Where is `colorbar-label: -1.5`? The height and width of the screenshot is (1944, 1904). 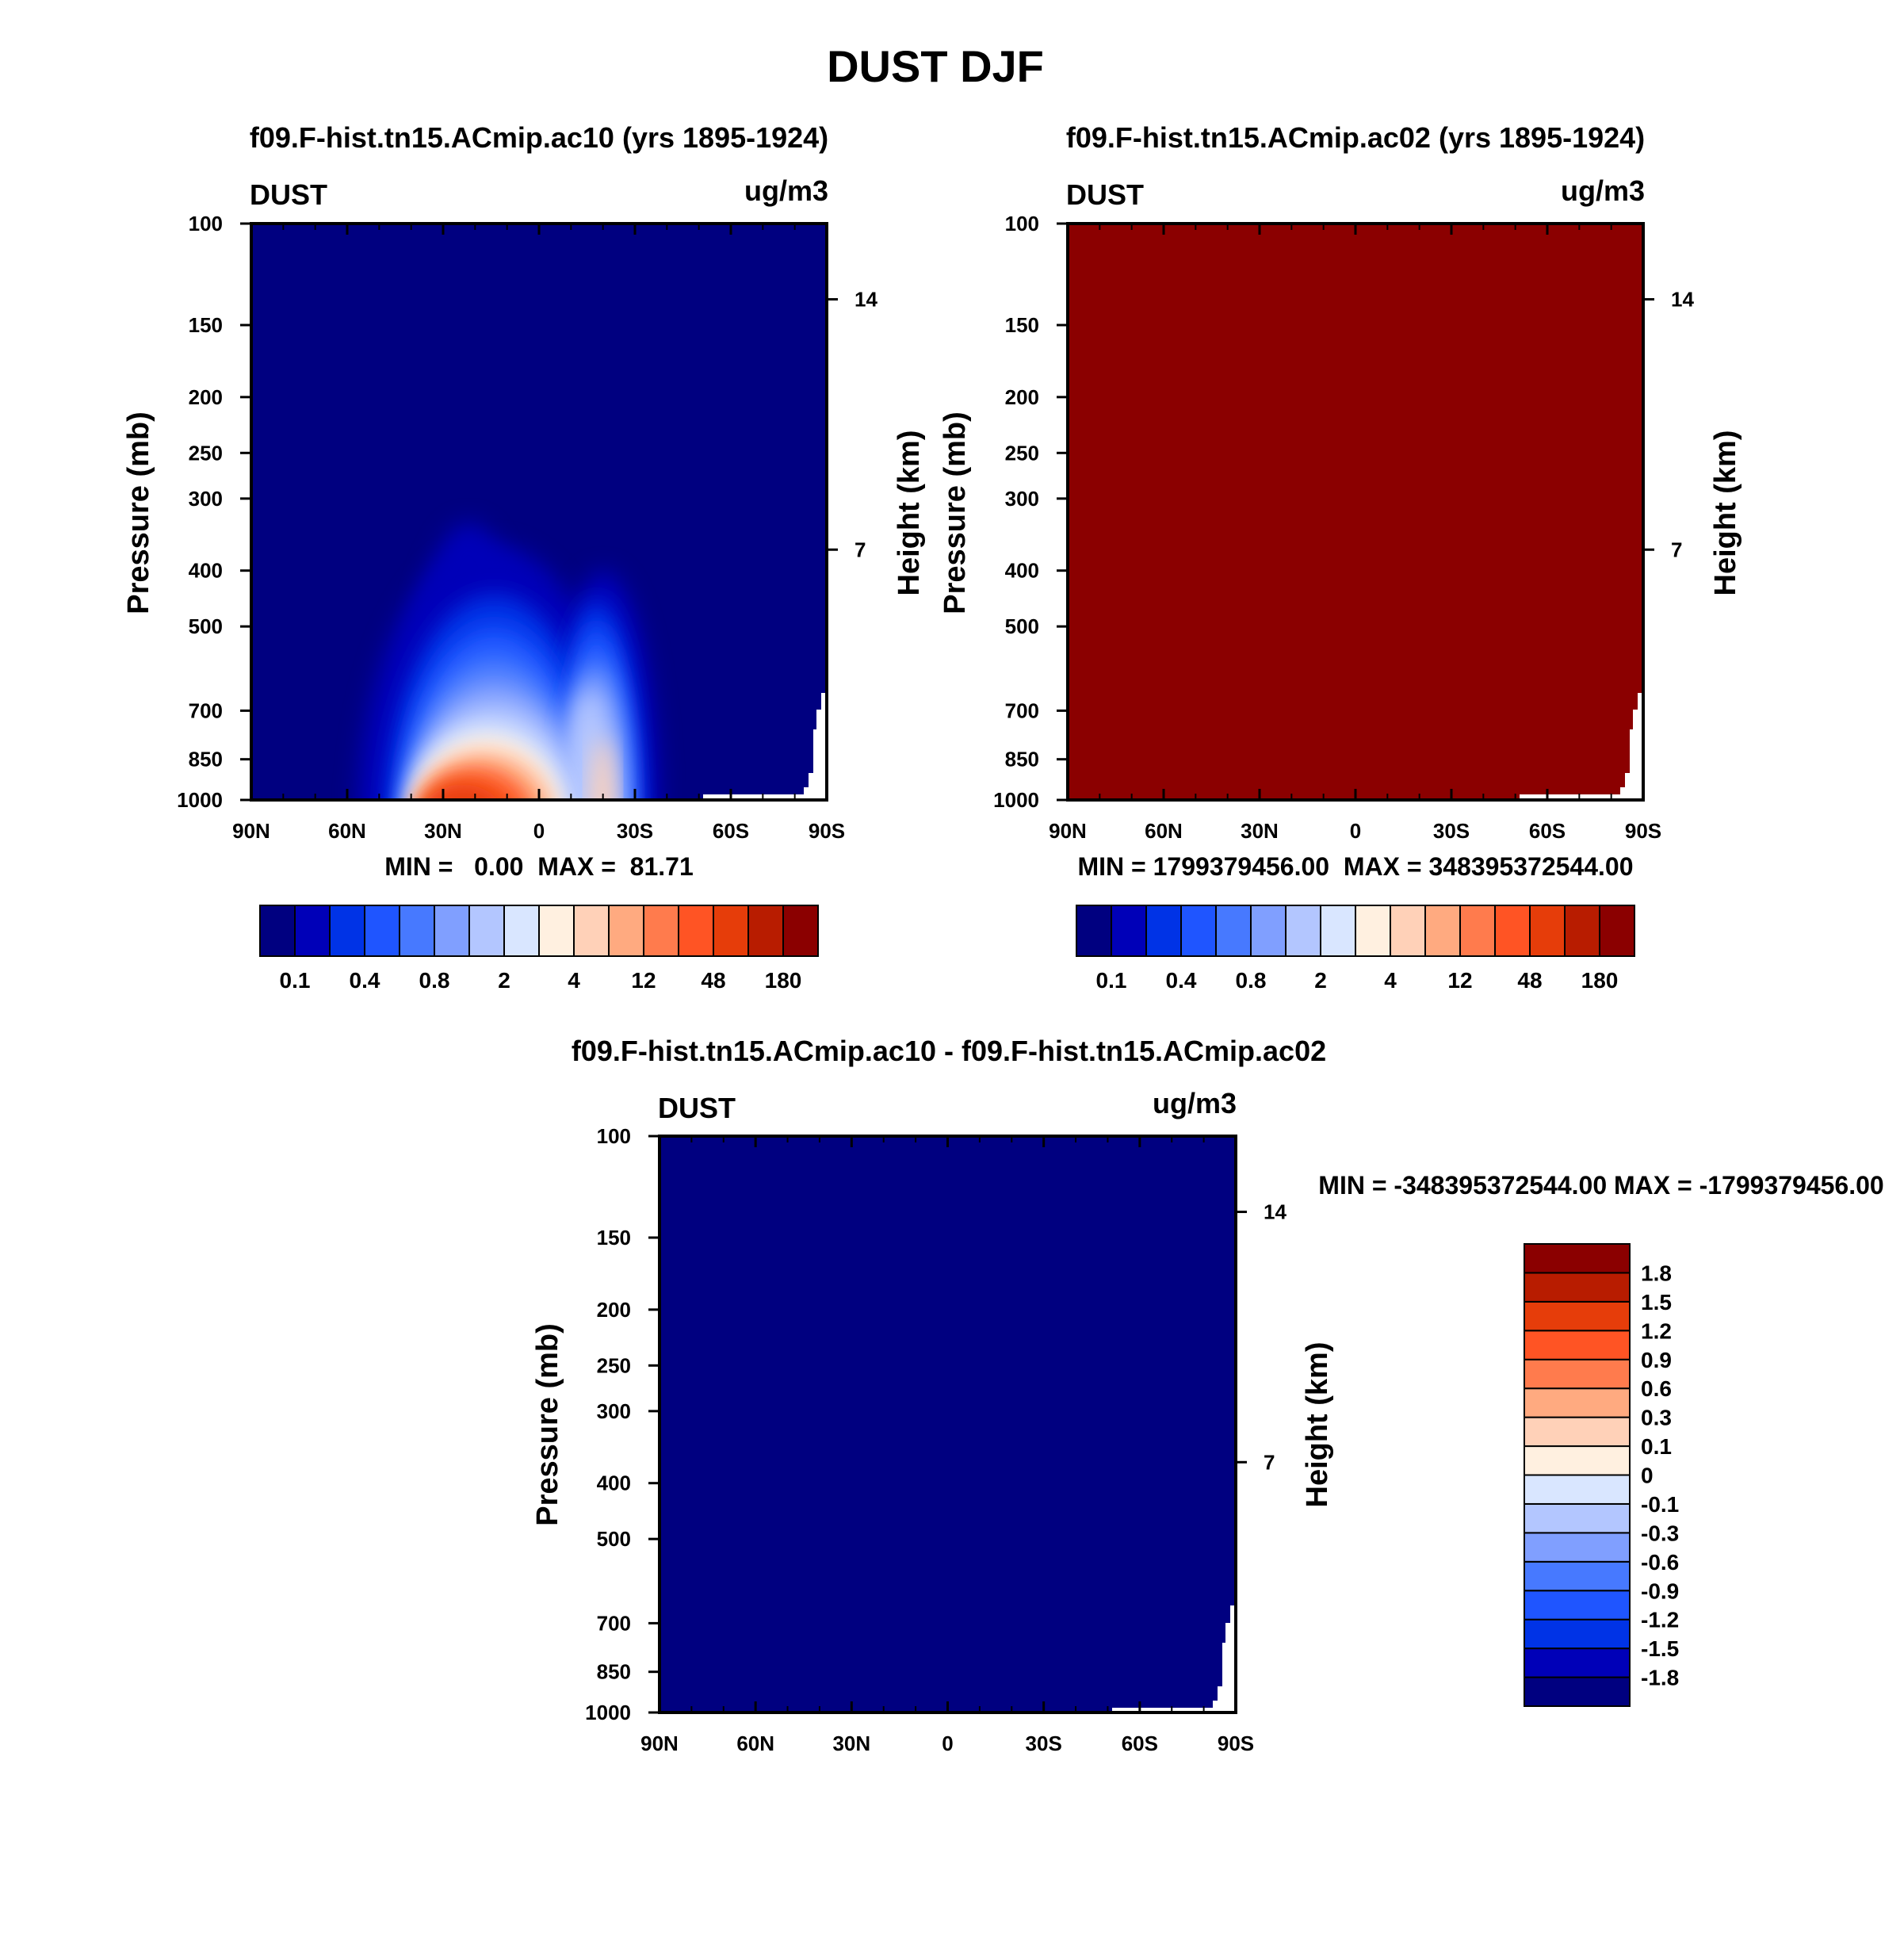 colorbar-label: -1.5 is located at coordinates (1660, 1648).